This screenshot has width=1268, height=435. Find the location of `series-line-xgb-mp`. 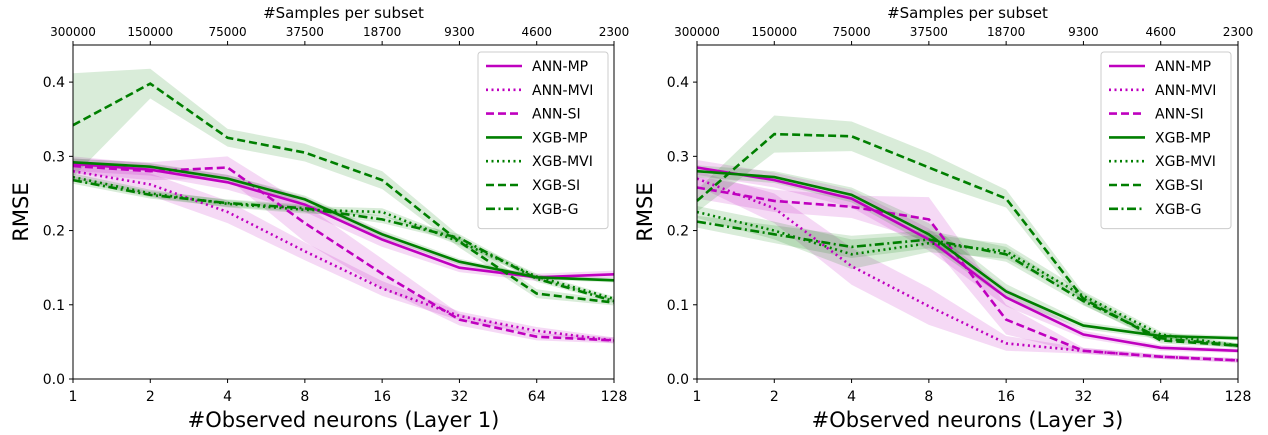

series-line-xgb-mp is located at coordinates (343, 221).